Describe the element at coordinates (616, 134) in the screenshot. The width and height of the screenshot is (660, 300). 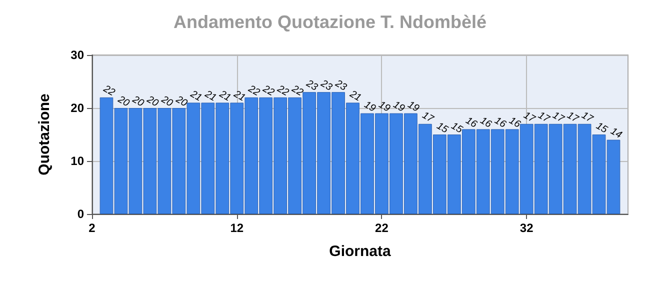
I see `data-label: 14` at that location.